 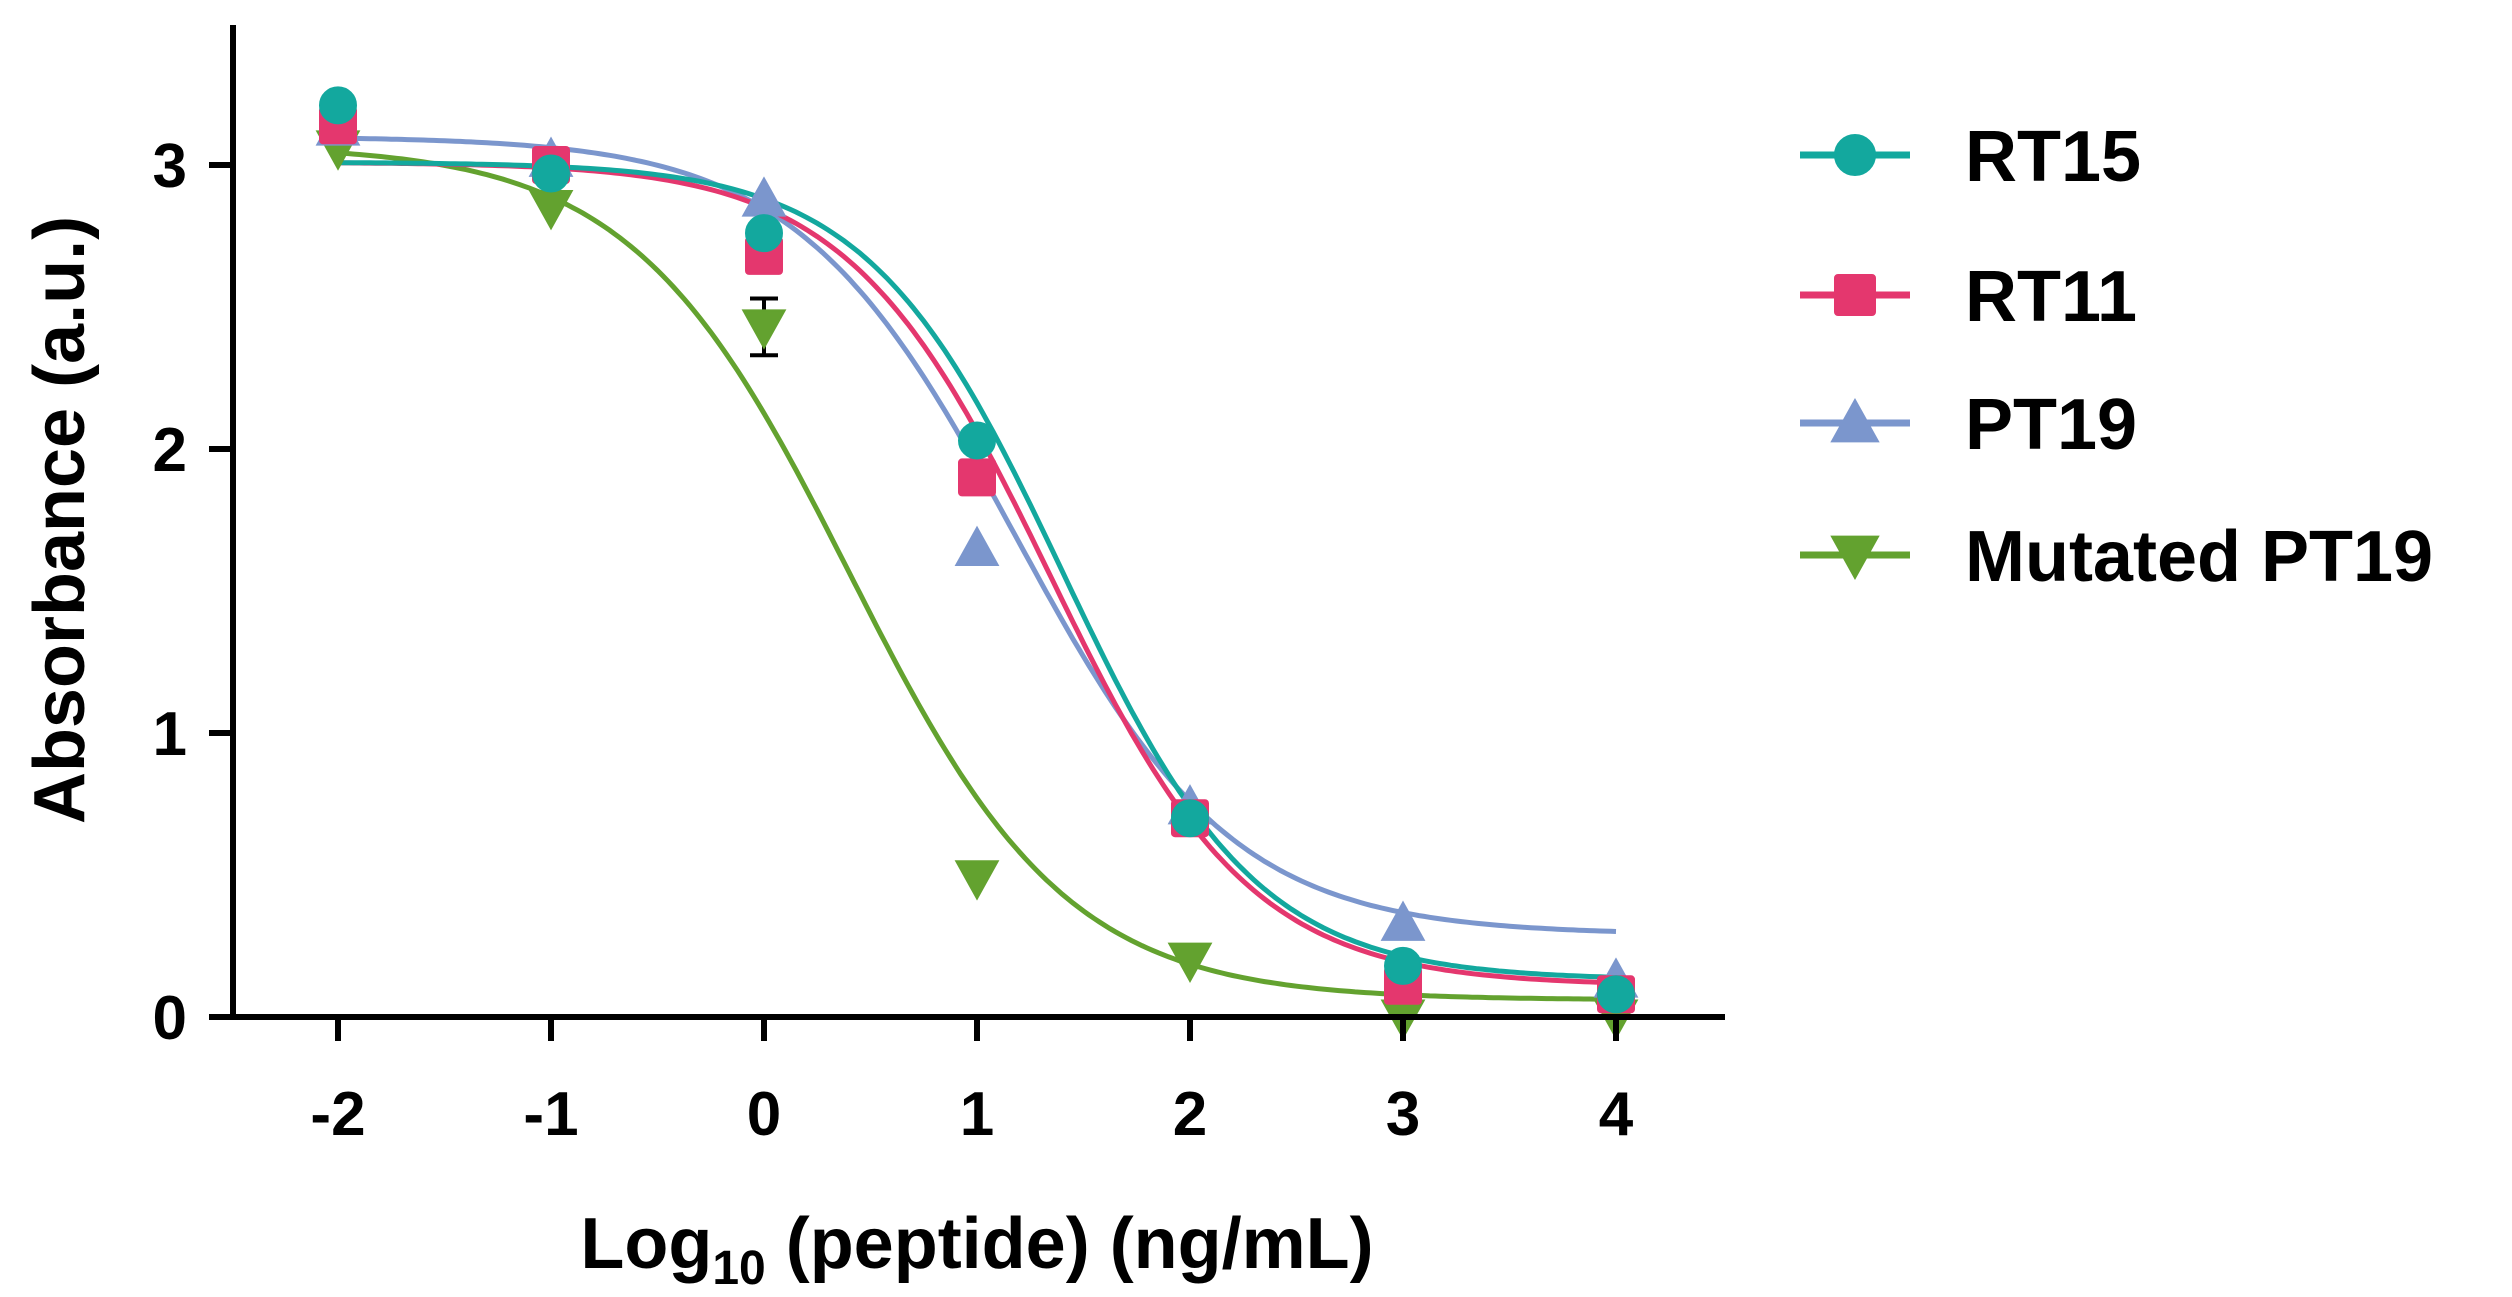 I want to click on x-tick-label: -1, so click(x=550, y=1114).